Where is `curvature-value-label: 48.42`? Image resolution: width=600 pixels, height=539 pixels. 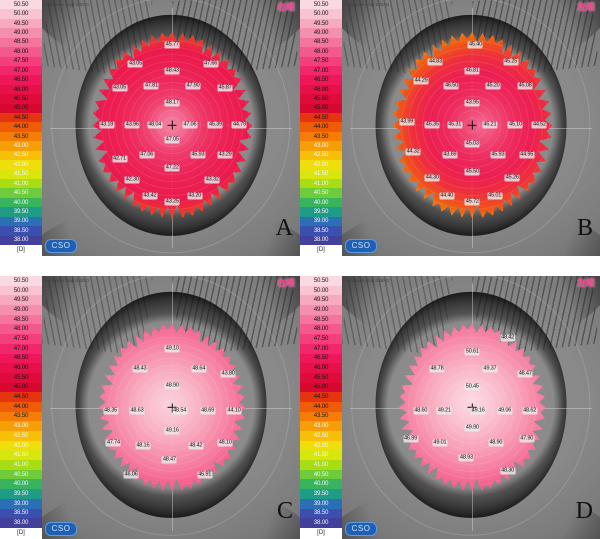 curvature-value-label: 48.42 is located at coordinates (196, 446).